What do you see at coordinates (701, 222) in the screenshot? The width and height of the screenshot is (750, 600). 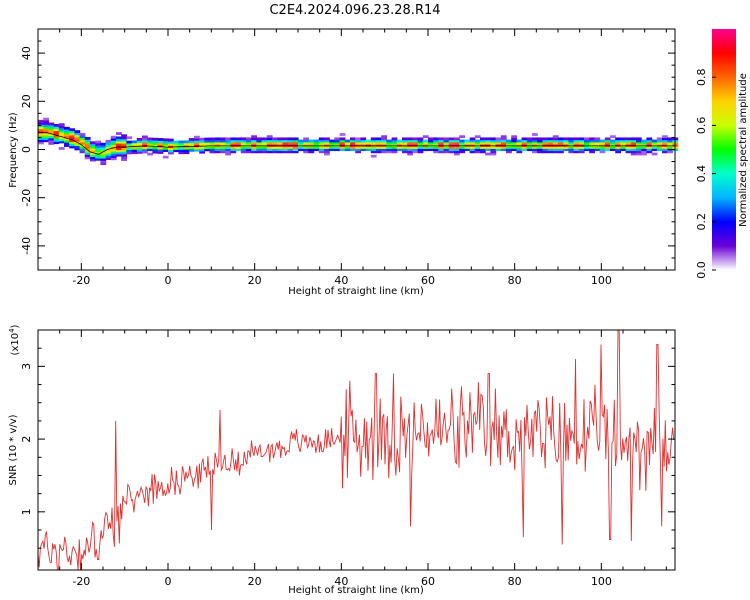 I see `colorbar-tick-label: 0.2` at bounding box center [701, 222].